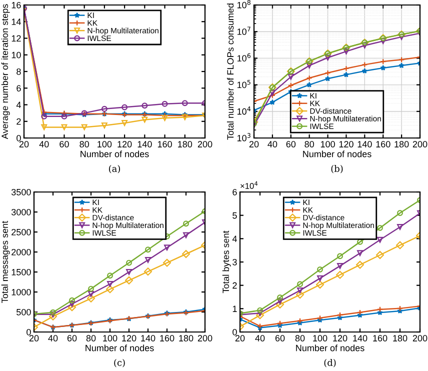  Describe the element at coordinates (249, 185) in the screenshot. I see `text: ×10$^{4}$` at that location.